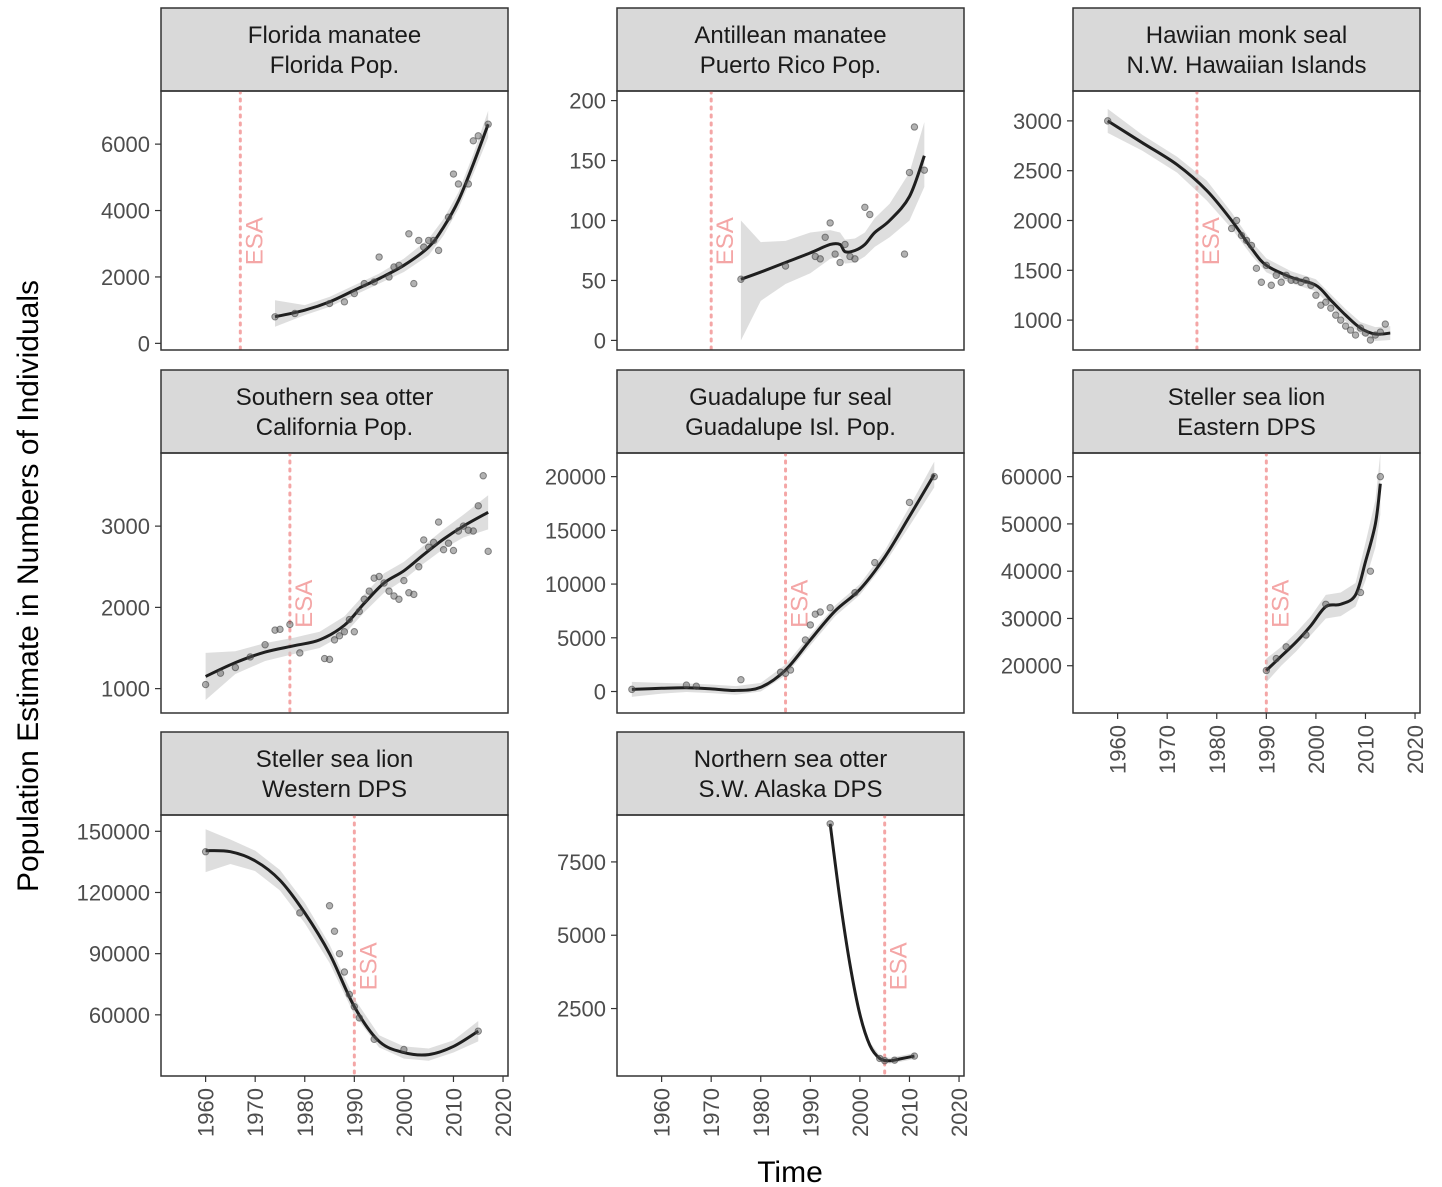 This screenshot has width=1442, height=1187. Describe the element at coordinates (790, 35) in the screenshot. I see `facet-title-line1: Antillean manatee` at that location.